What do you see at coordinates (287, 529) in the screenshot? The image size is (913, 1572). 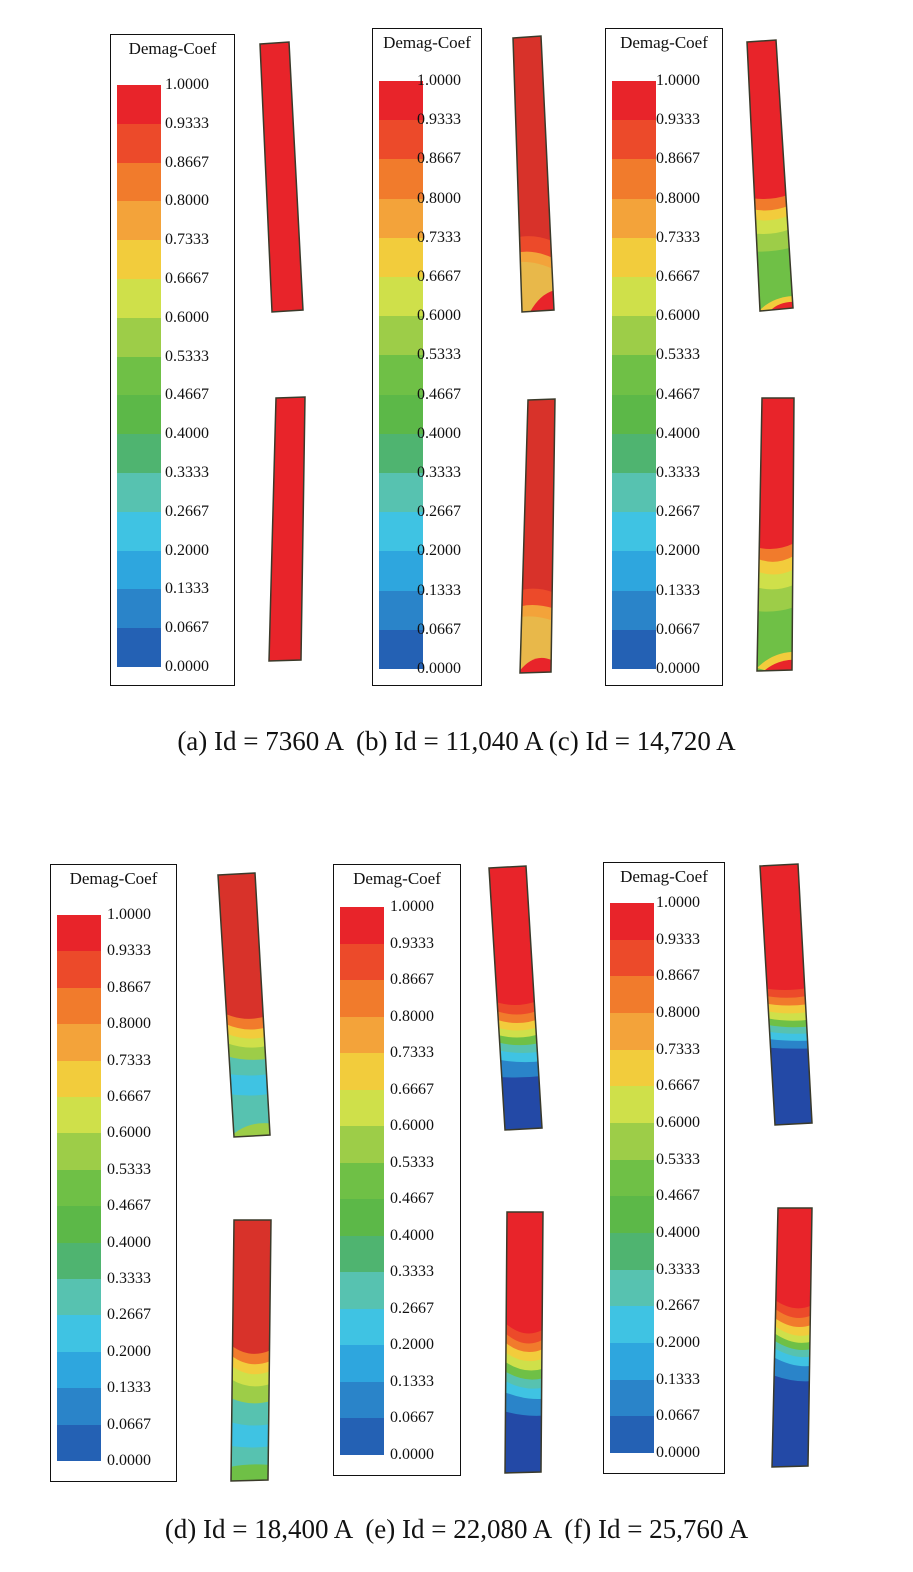 I see `magnet-a-lower` at bounding box center [287, 529].